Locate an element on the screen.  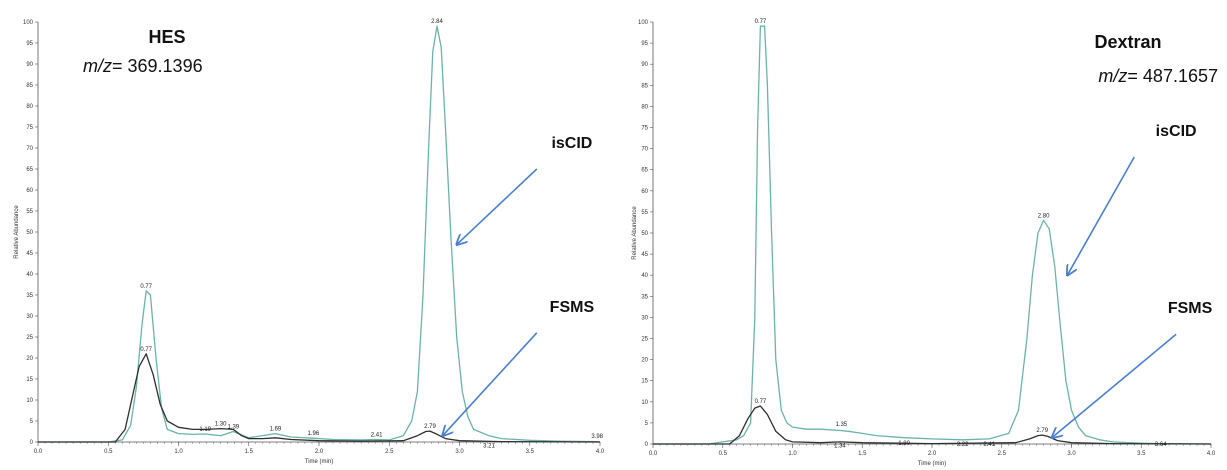
dextran-y-tick-label: 10 is located at coordinates (644, 403).